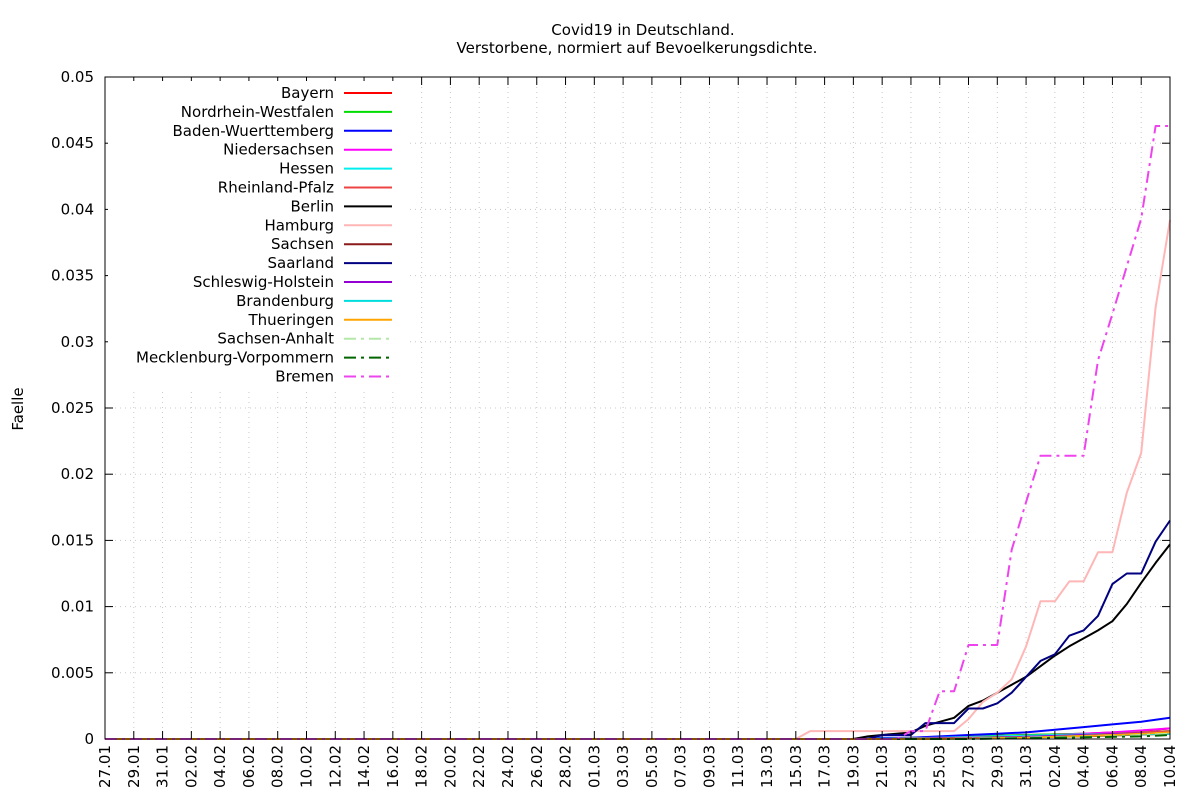 This screenshot has width=1200, height=800. Describe the element at coordinates (134, 766) in the screenshot. I see `x-tick-label: 29.01` at that location.